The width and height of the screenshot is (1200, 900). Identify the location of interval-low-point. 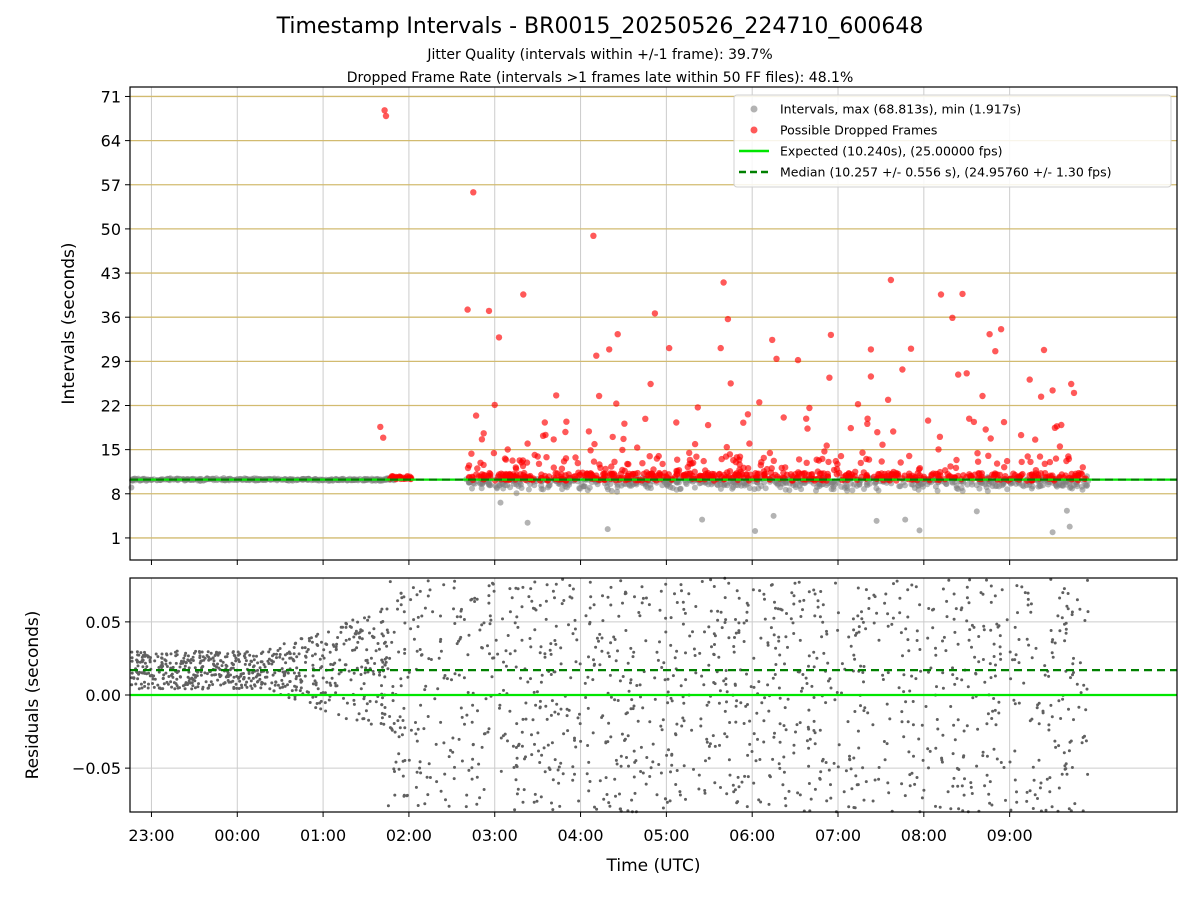
(876, 520).